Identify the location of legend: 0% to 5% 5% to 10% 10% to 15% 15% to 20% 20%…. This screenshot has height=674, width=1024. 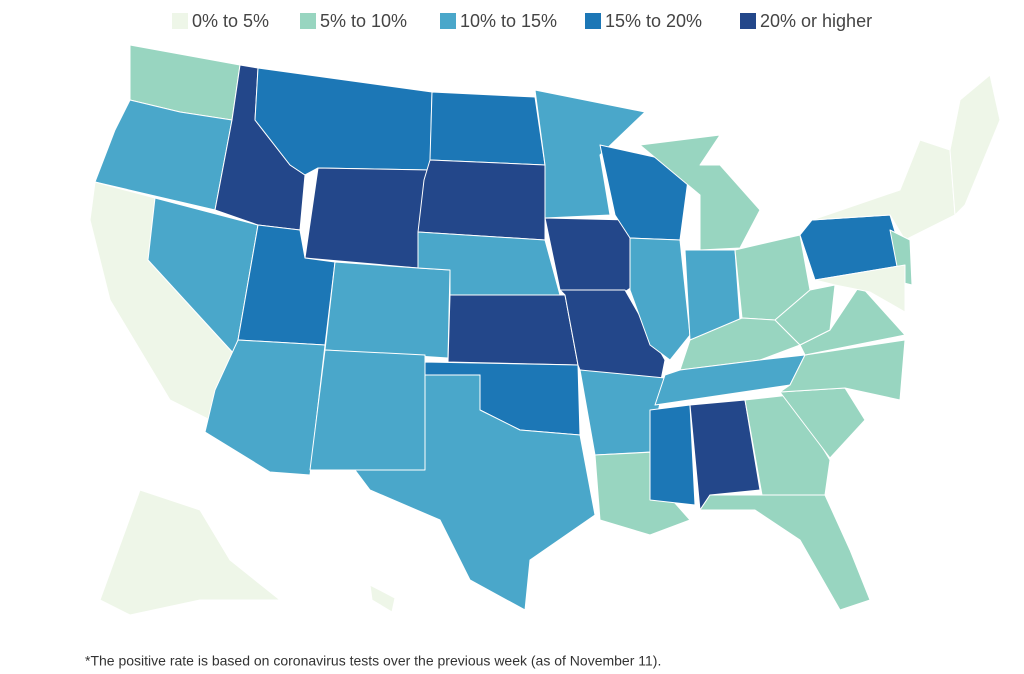
(522, 21).